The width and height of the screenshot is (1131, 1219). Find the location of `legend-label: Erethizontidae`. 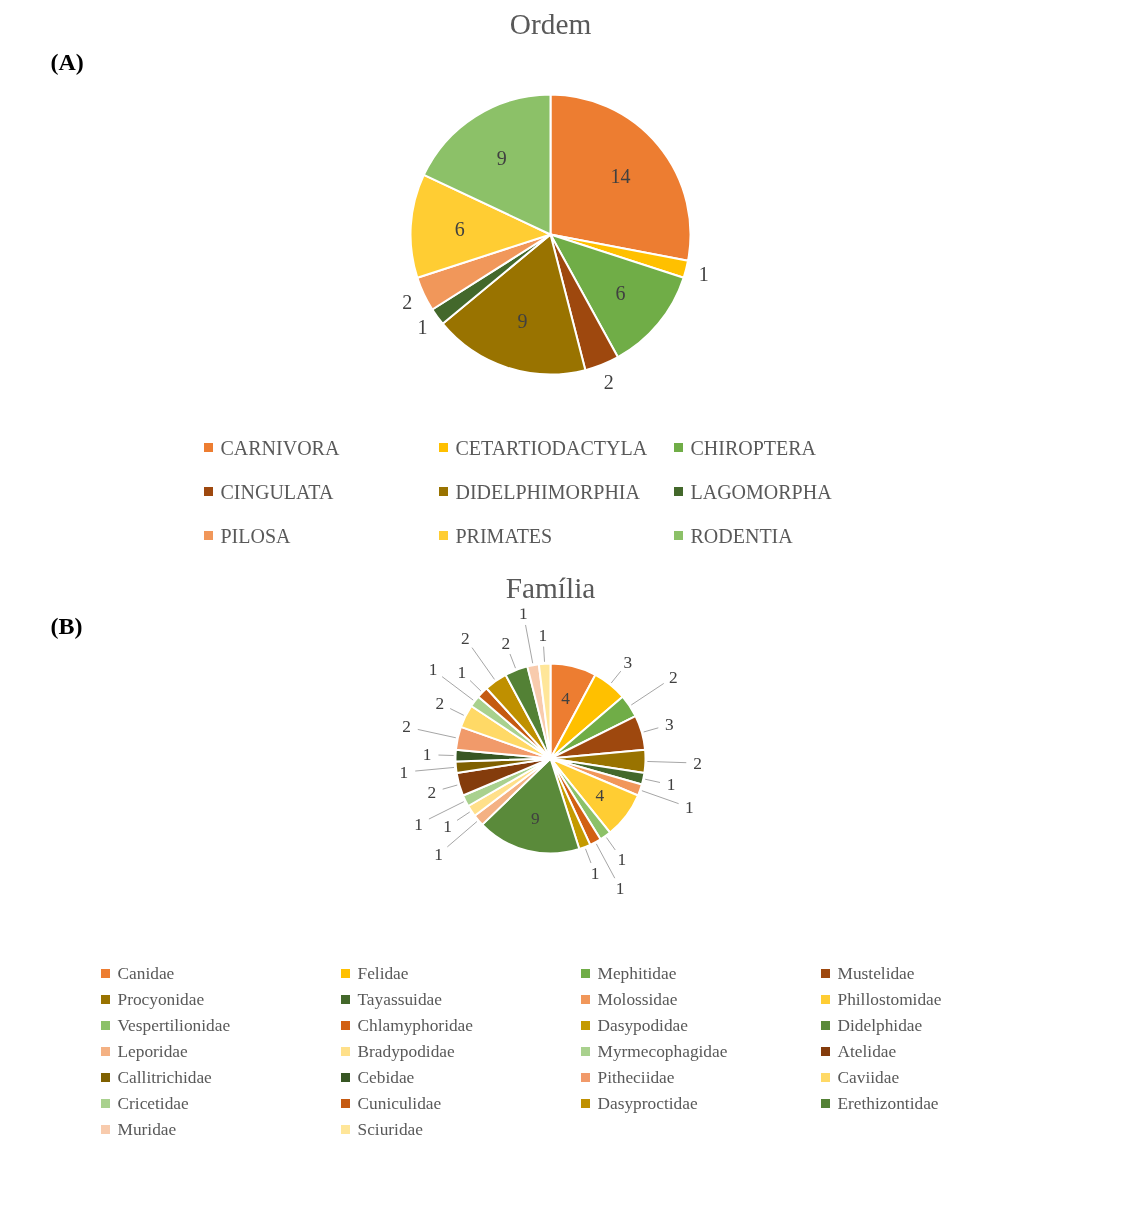

legend-label: Erethizontidae is located at coordinates (888, 1103).